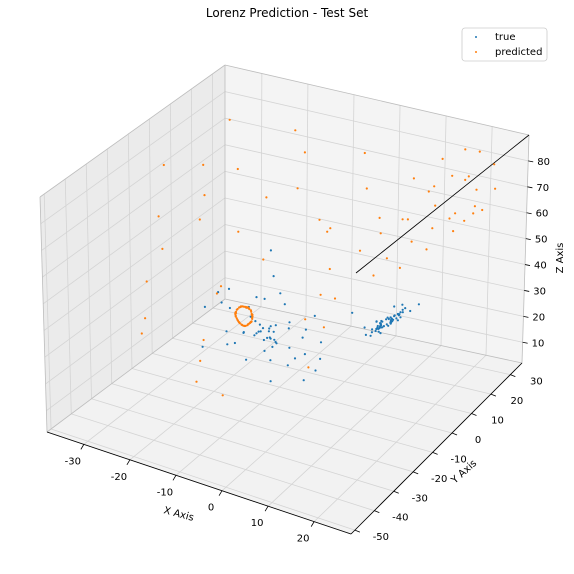 Image resolution: width=574 pixels, height=574 pixels. I want to click on legend: true predicted, so click(504, 44).